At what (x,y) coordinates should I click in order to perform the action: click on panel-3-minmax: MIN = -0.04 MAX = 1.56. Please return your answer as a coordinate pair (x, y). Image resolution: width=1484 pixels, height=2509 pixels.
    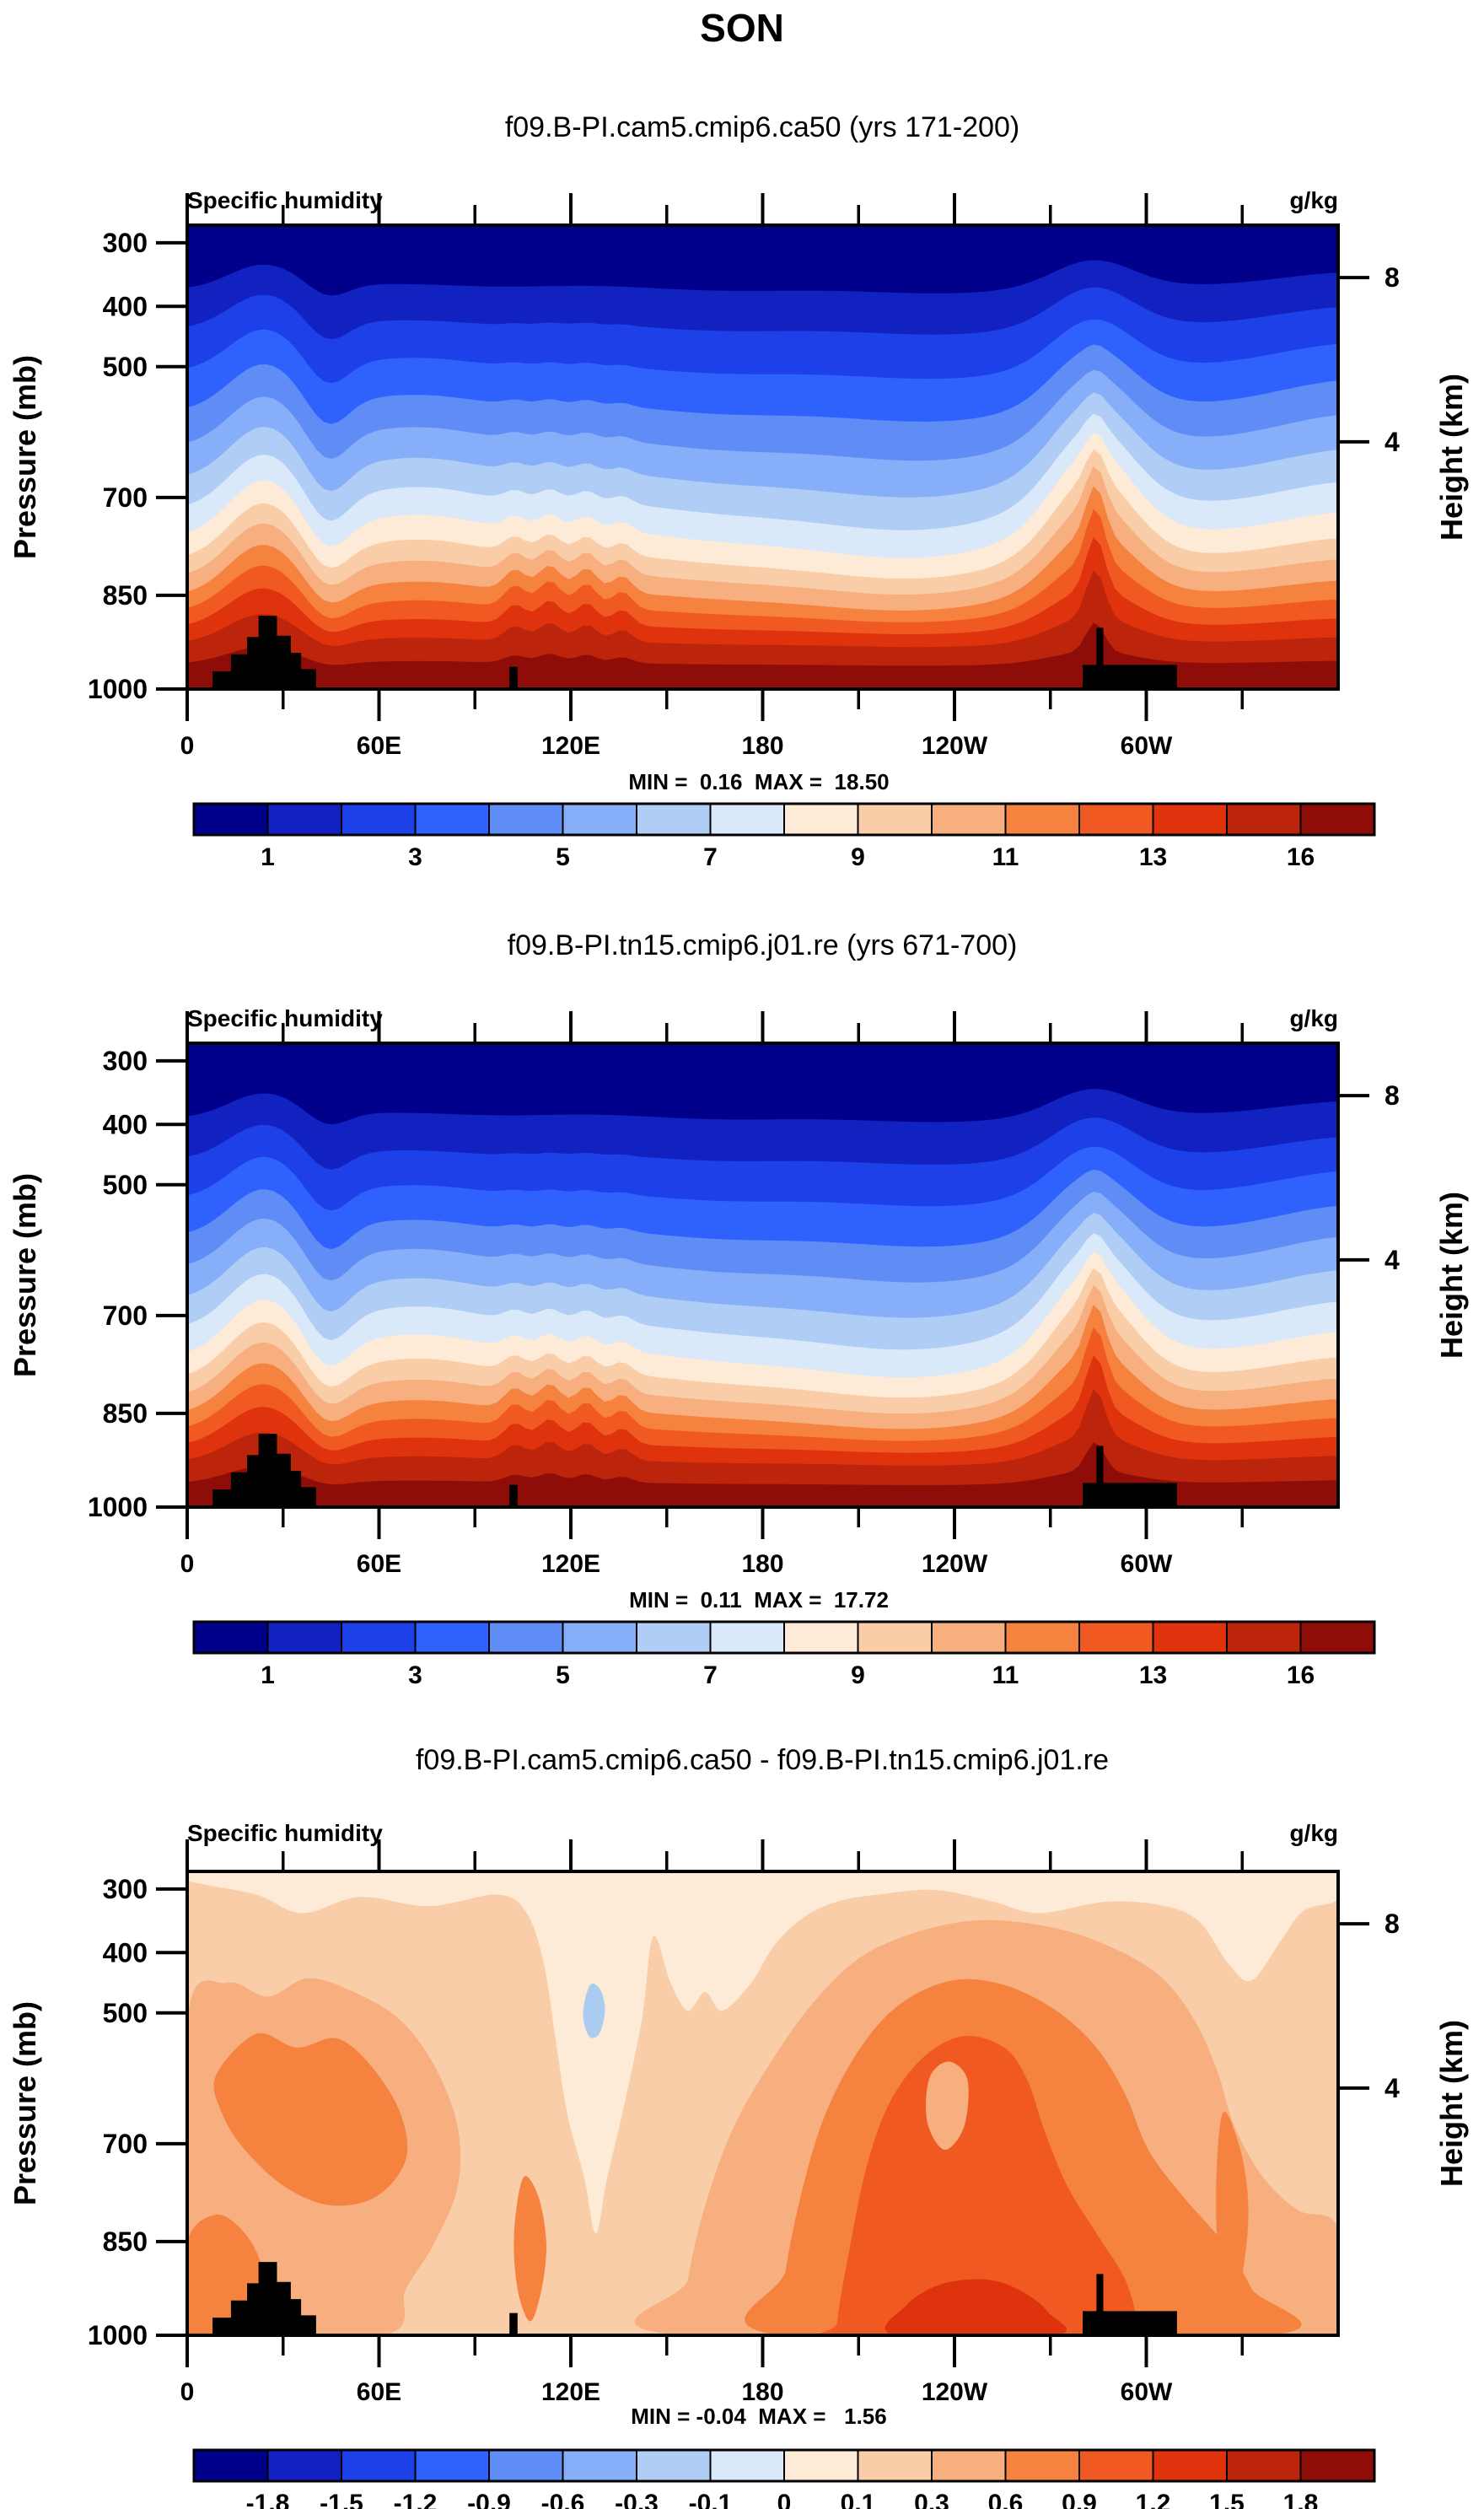
    Looking at the image, I should click on (759, 2416).